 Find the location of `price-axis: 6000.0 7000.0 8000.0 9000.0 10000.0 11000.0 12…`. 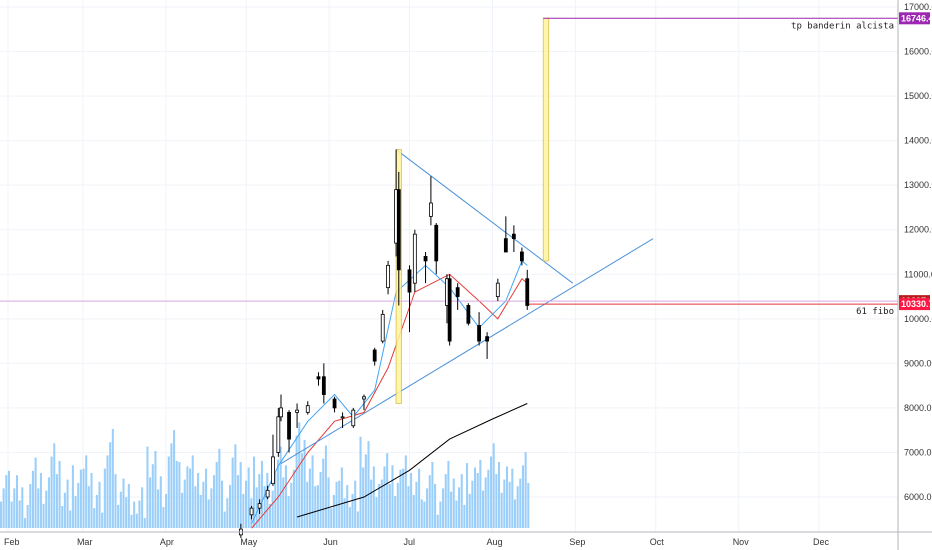

price-axis: 6000.0 7000.0 8000.0 9000.0 10000.0 11000.0 12… is located at coordinates (914, 275).